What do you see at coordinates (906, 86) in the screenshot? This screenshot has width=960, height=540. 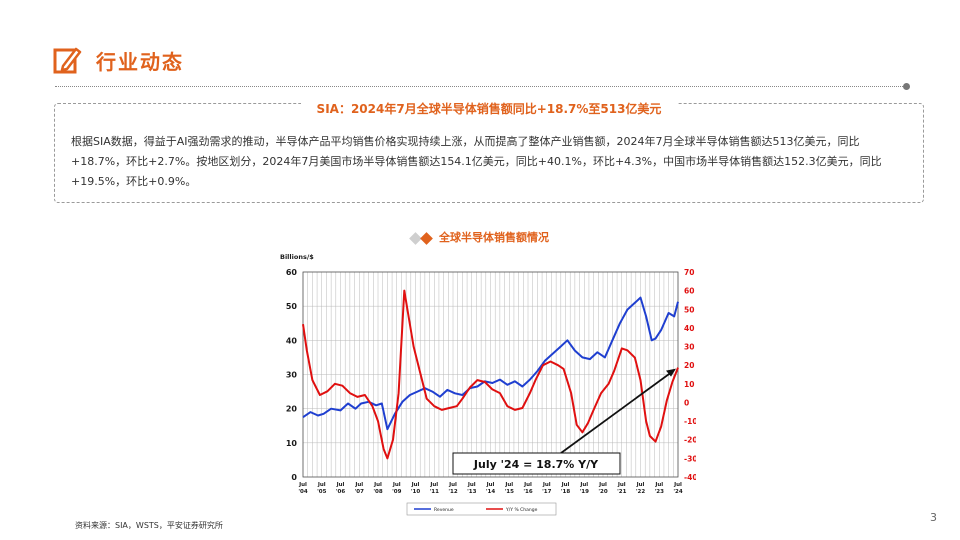 I see `divider-dot` at bounding box center [906, 86].